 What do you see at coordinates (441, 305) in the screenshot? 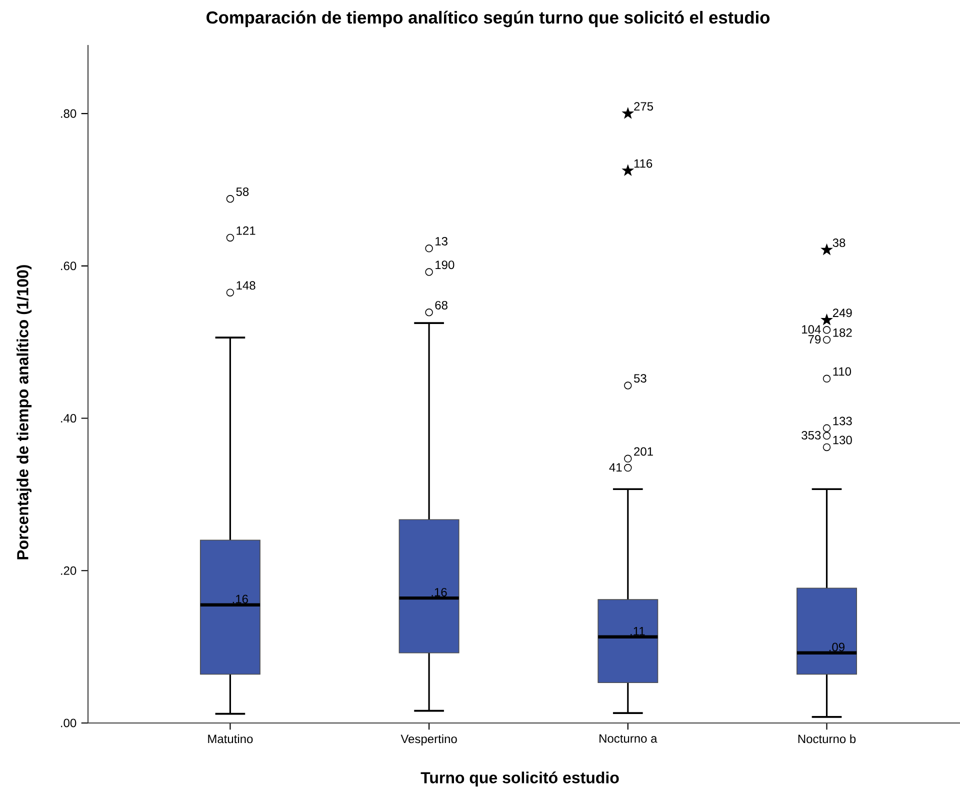
I see `annotation: 68` at bounding box center [441, 305].